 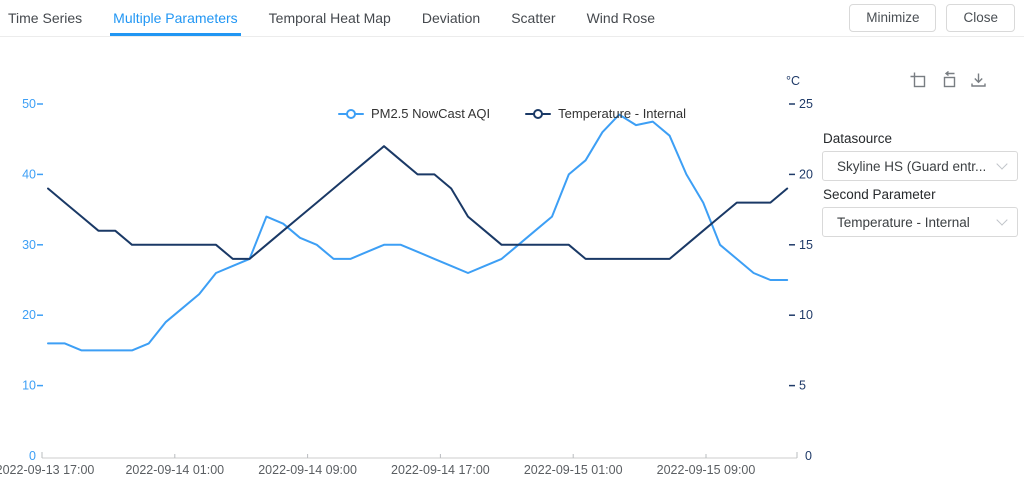 I want to click on tab-wind-rose: Wind Rose, so click(x=621, y=18).